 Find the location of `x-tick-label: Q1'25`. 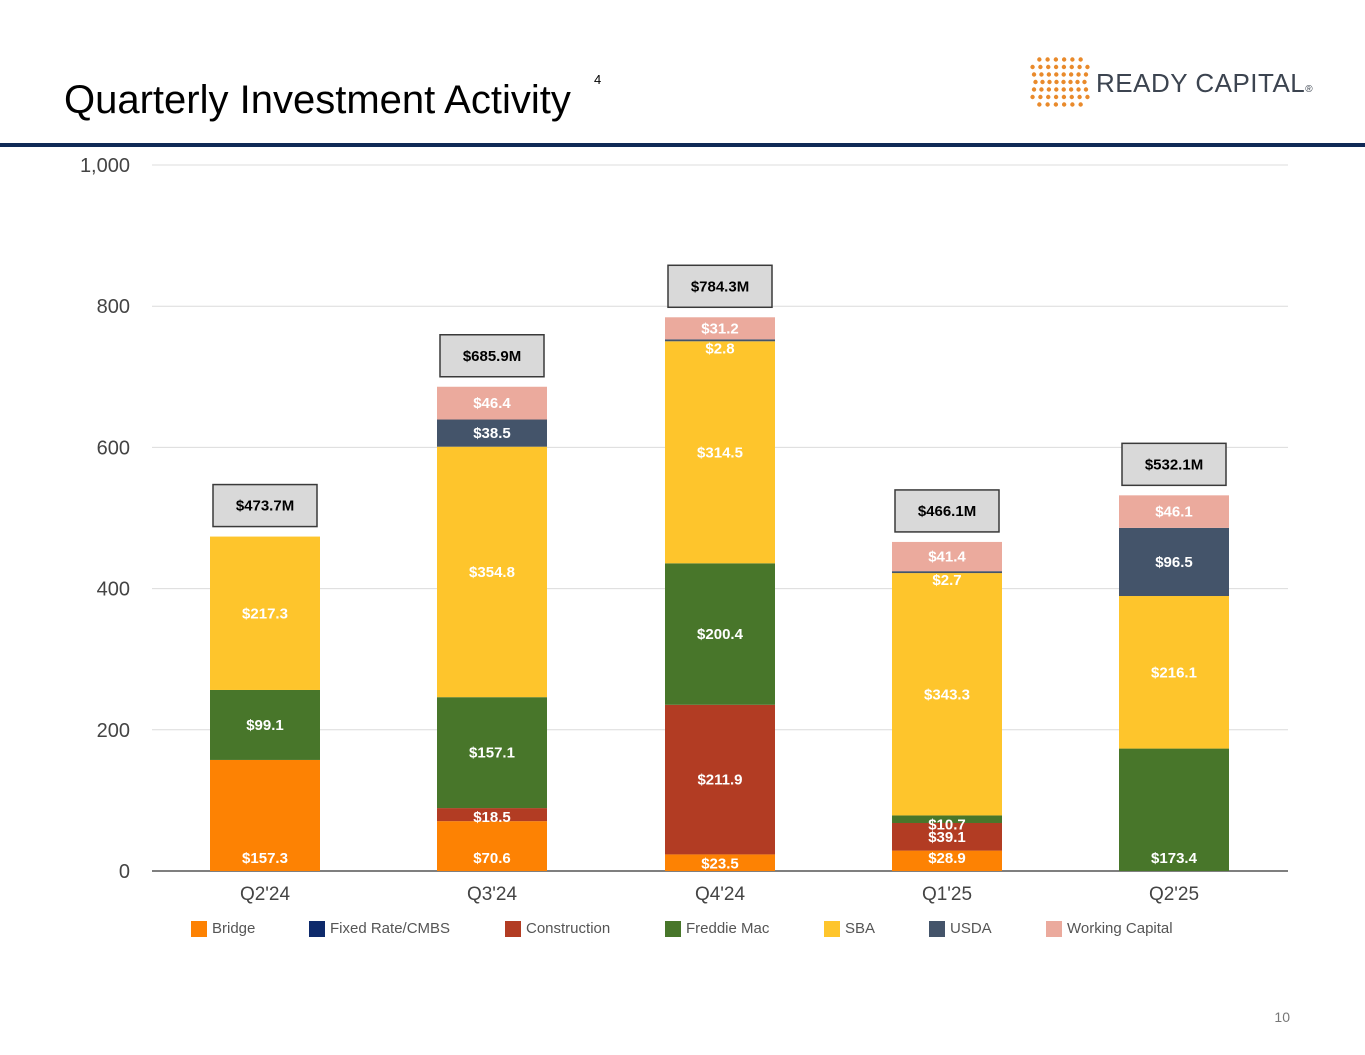

x-tick-label: Q1'25 is located at coordinates (947, 894).